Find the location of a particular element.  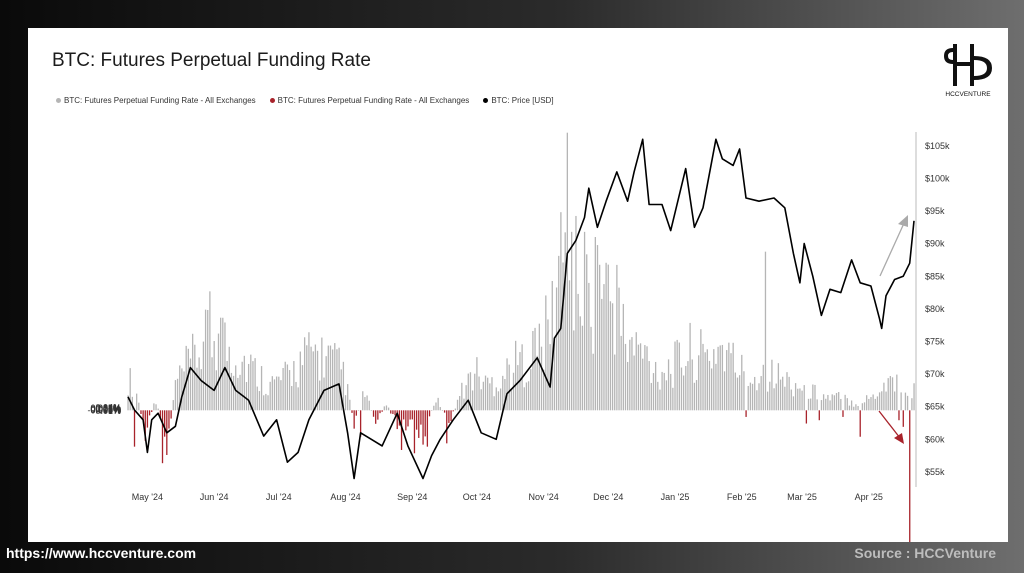

annotation-arrowhead is located at coordinates (899, 438).